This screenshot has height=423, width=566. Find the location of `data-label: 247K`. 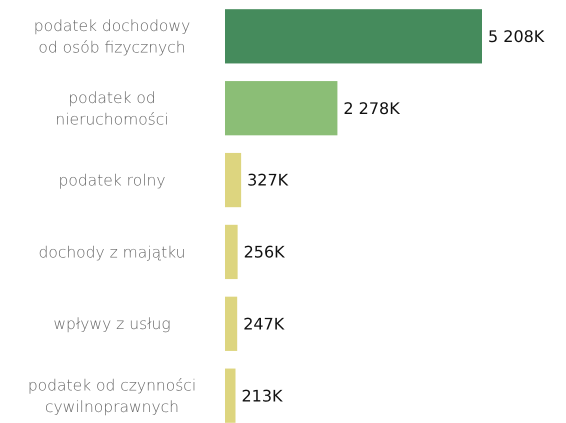

data-label: 247K is located at coordinates (264, 324).